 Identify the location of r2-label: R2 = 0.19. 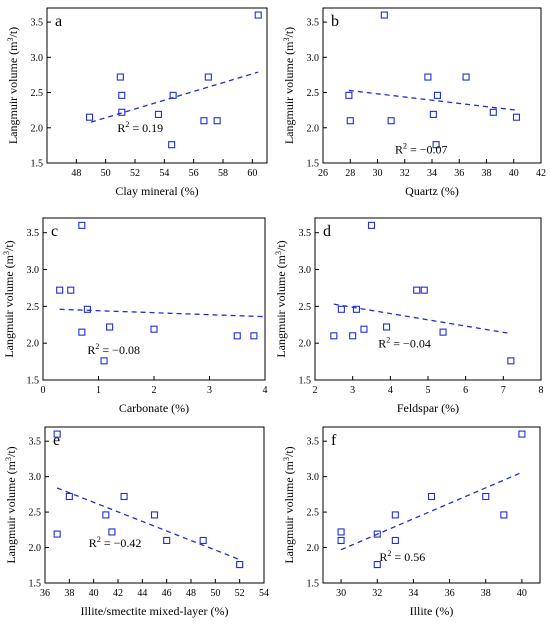
(140, 127).